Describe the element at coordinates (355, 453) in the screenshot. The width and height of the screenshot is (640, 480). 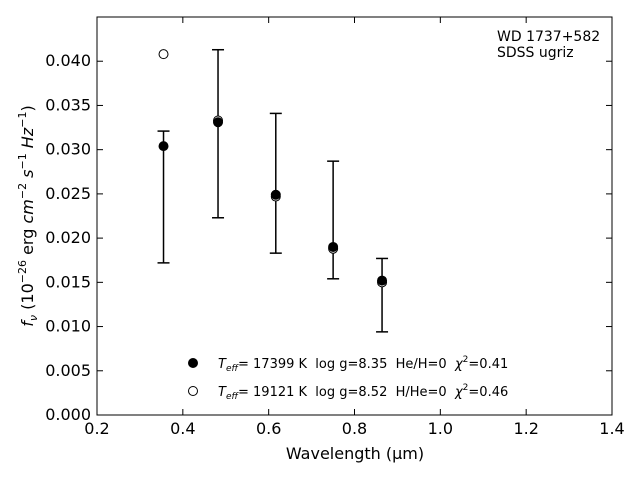
I see `x-axis-title: Wavelength (μm)` at that location.